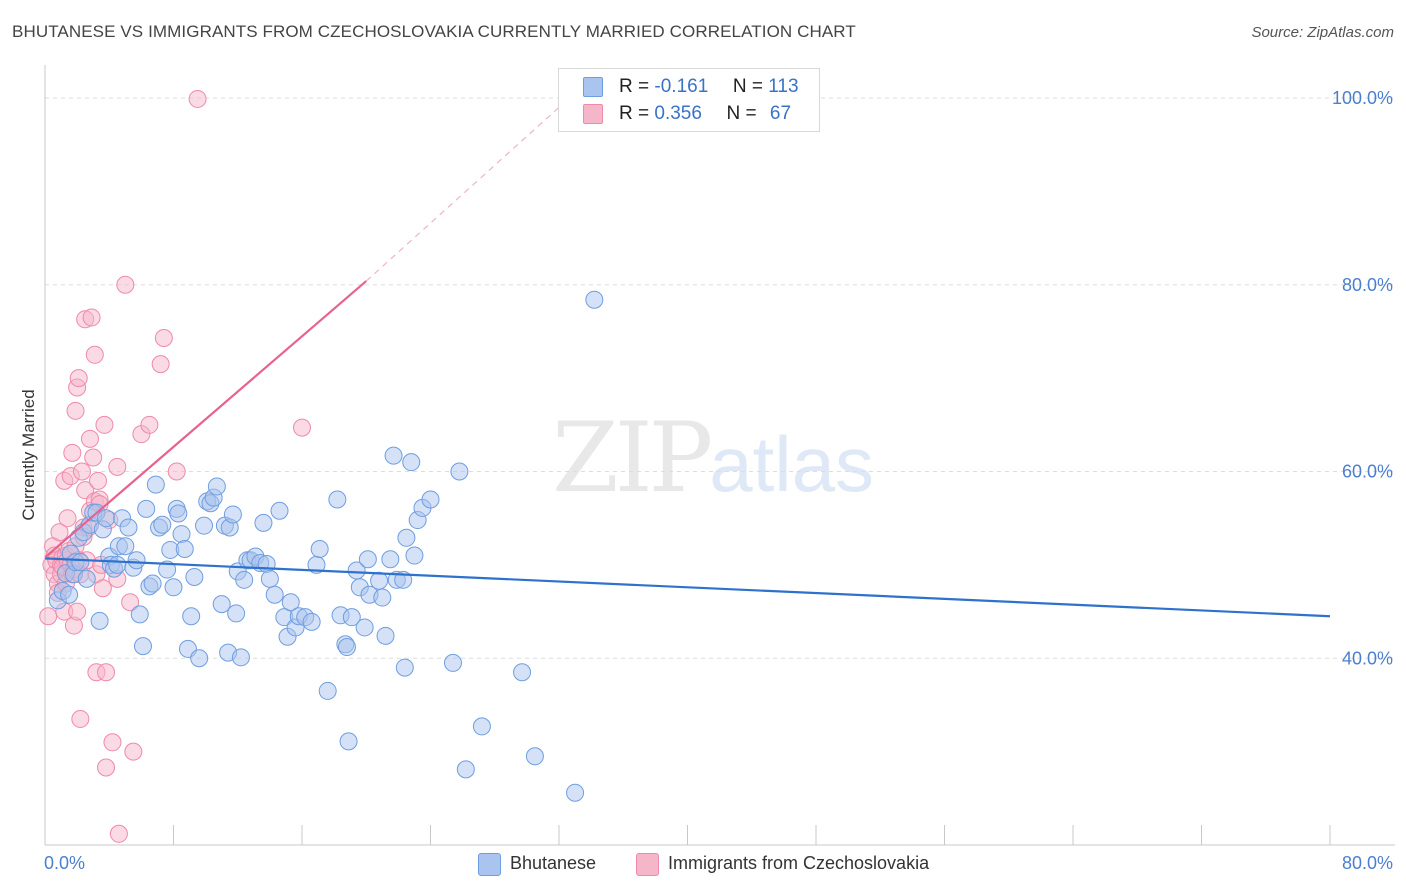 This screenshot has width=1406, height=892. Describe the element at coordinates (593, 87) in the screenshot. I see `legend-swatch-bhutanese` at that location.